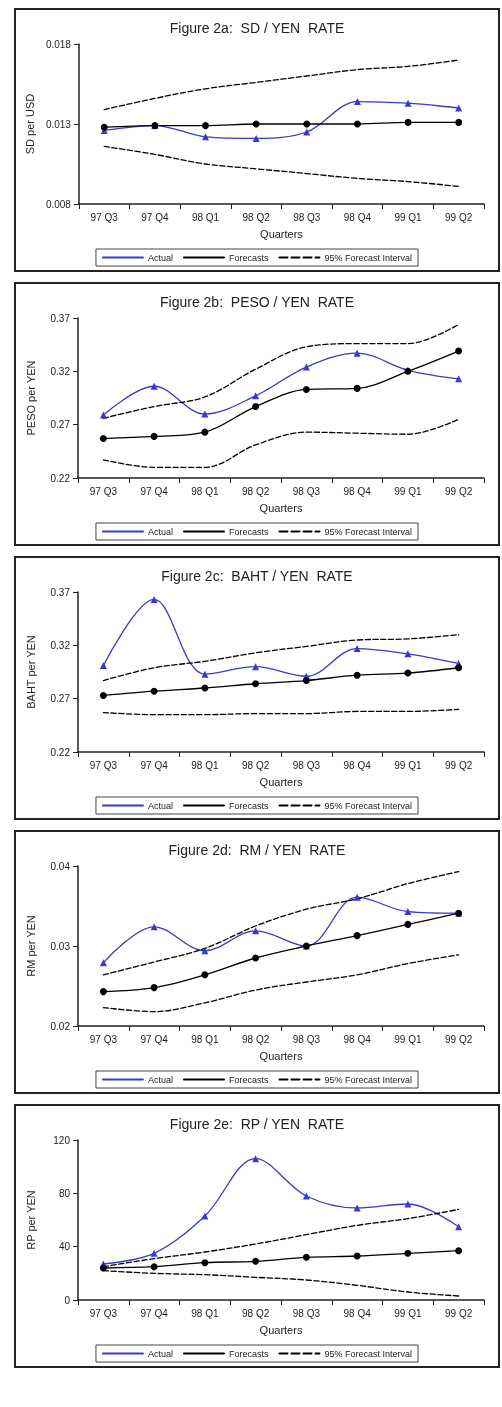 The image size is (502, 1407). Describe the element at coordinates (257, 28) in the screenshot. I see `chart-title: Figure 2a: SD / YEN RATE` at that location.